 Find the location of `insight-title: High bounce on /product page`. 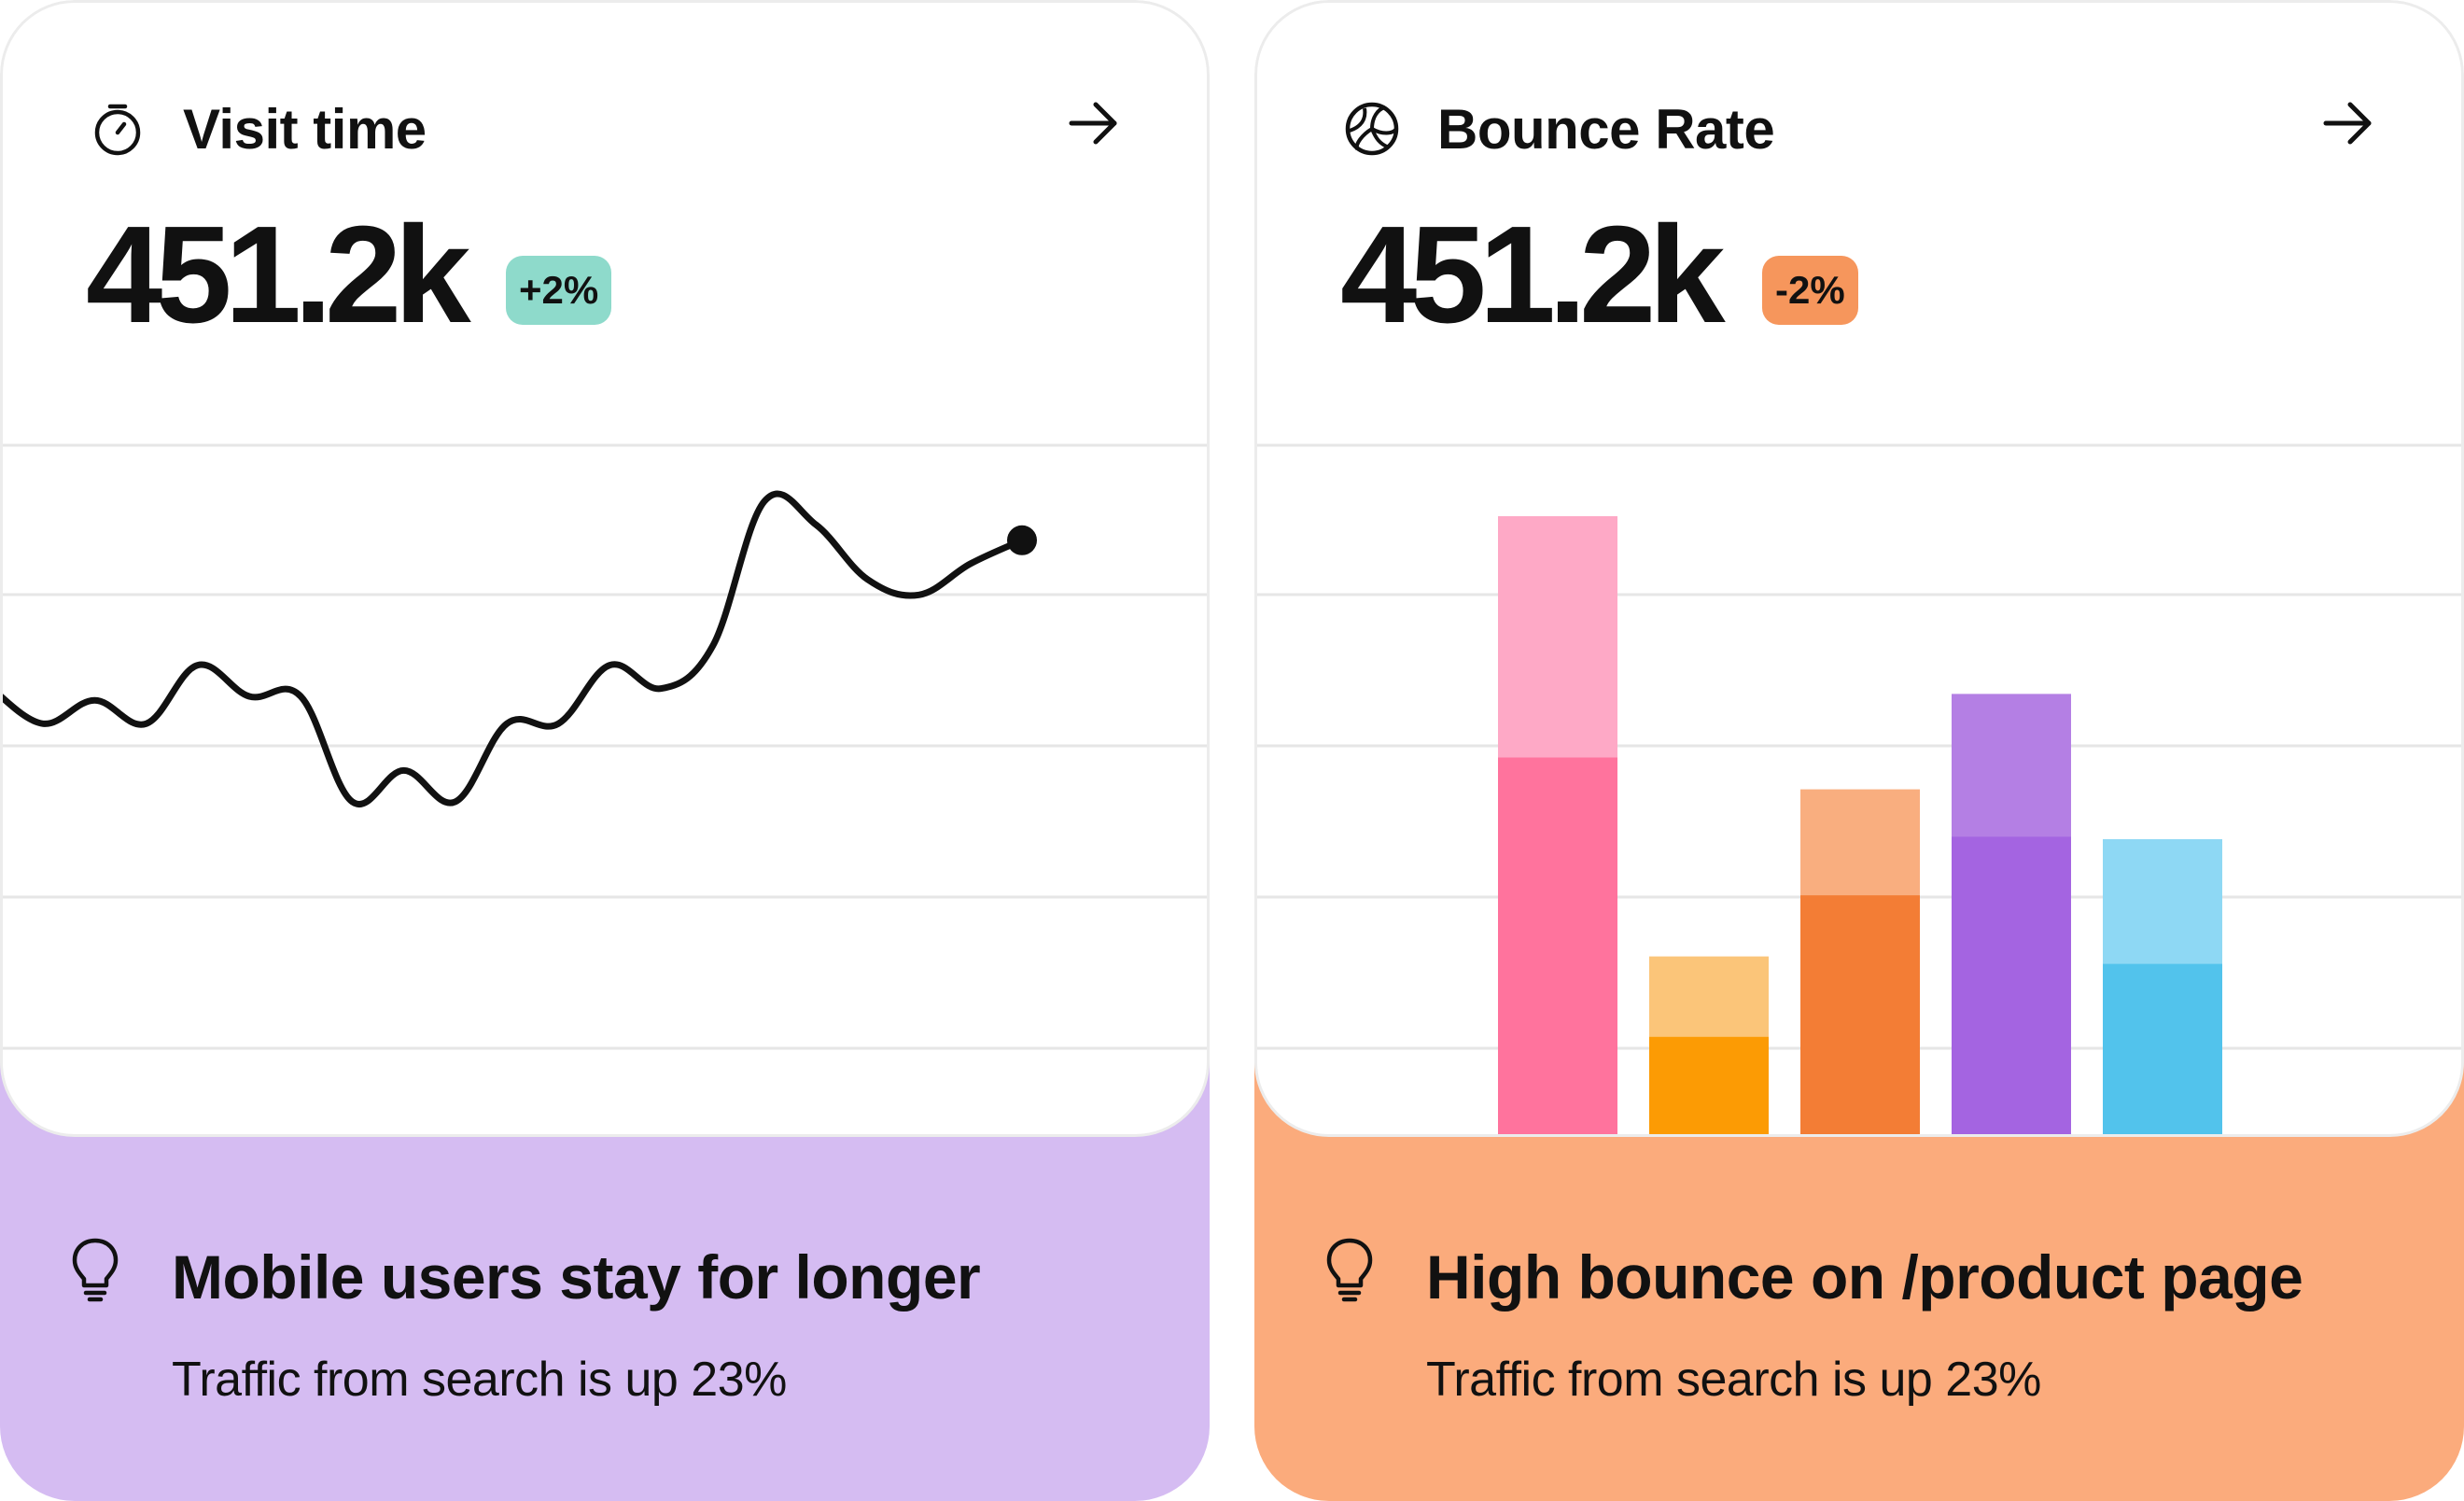

insight-title: High bounce on /product page is located at coordinates (1864, 1277).